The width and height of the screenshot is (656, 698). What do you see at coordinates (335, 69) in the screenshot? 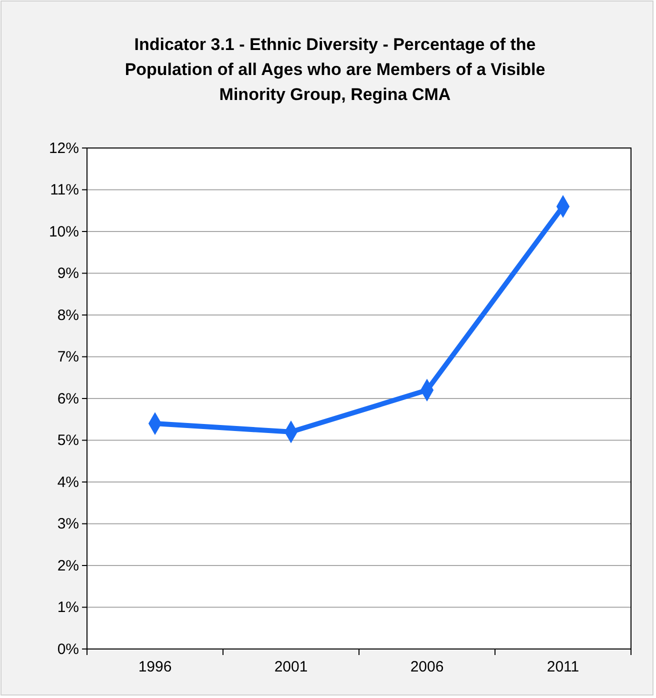
I see `chart-title: Indicator 3.1 - Ethnic Diversity - Percentage of the Population of all Ages who are Members of a Visible Minority Group, Regina CMA` at bounding box center [335, 69].